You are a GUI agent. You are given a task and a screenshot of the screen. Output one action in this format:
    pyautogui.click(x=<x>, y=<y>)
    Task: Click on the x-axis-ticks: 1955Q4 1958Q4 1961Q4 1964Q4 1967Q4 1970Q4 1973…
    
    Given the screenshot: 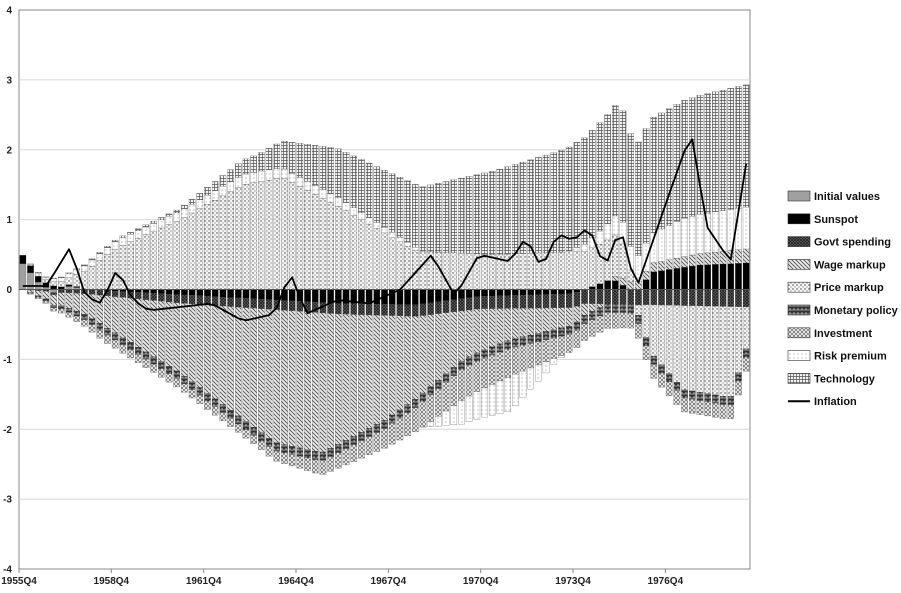 What is the action you would take?
    pyautogui.click(x=342, y=578)
    